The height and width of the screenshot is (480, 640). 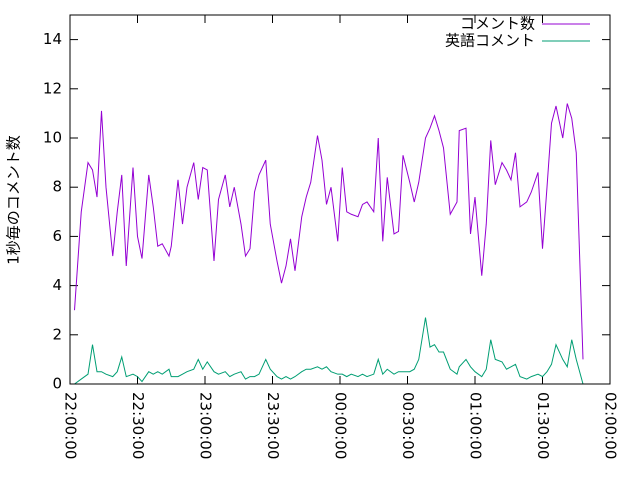 I want to click on legend-label: コメント数, so click(x=497, y=24).